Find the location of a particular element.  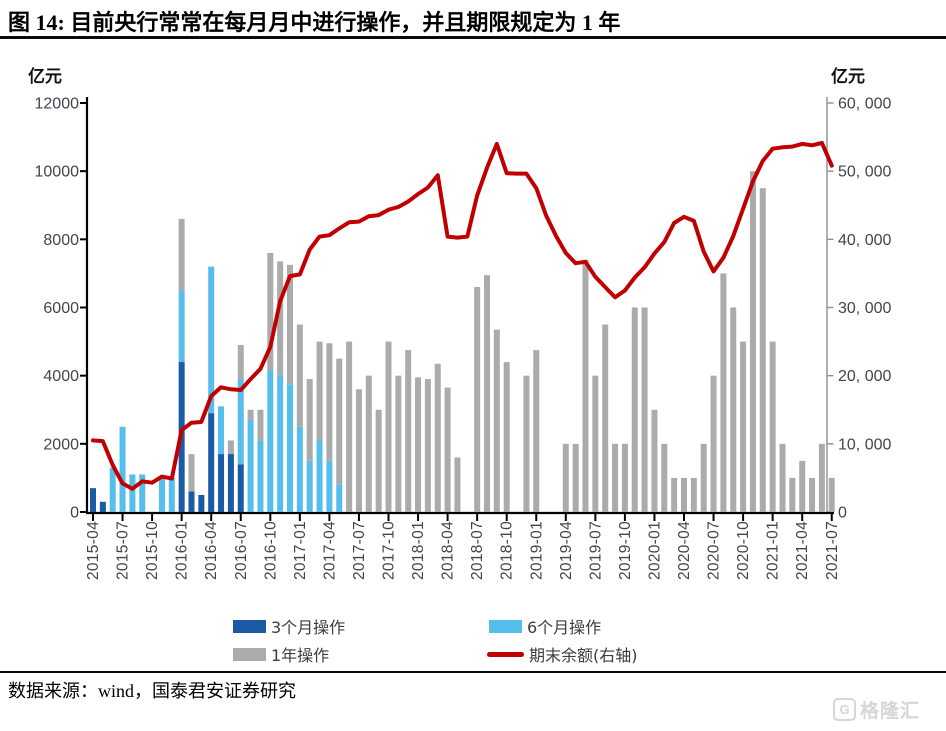

legend-item-3m: 3个月操作 is located at coordinates (289, 626).